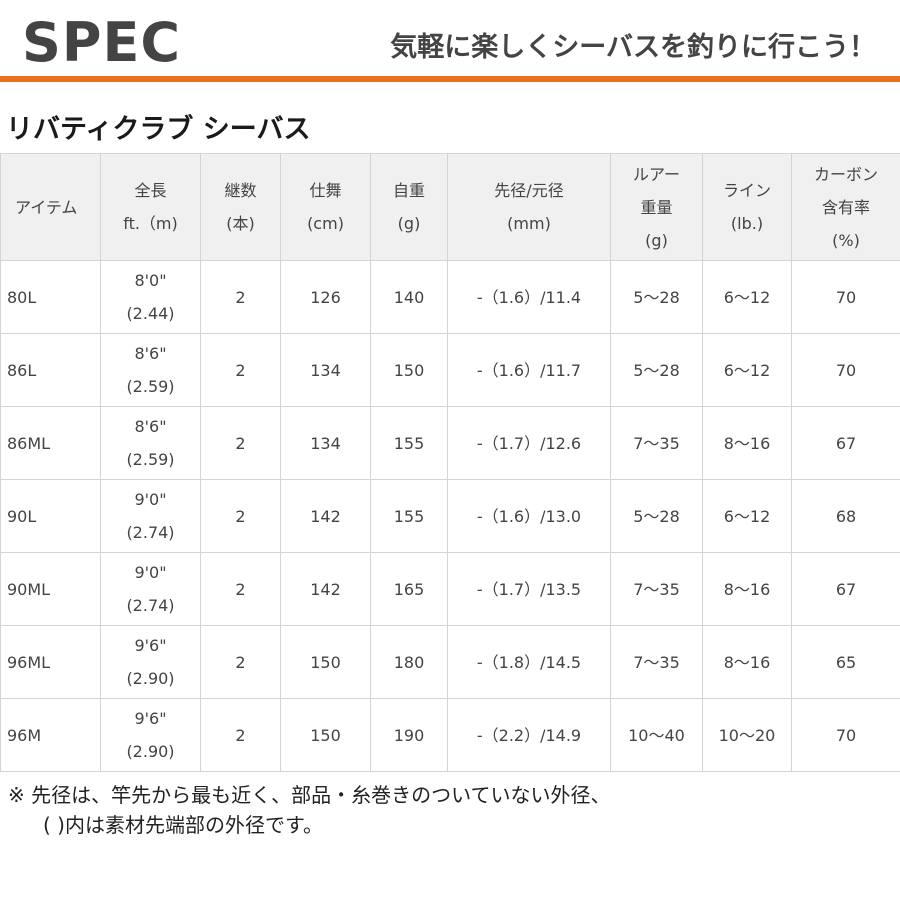 The height and width of the screenshot is (900, 900). What do you see at coordinates (846, 240) in the screenshot?
I see `column-header-unit: (%)` at bounding box center [846, 240].